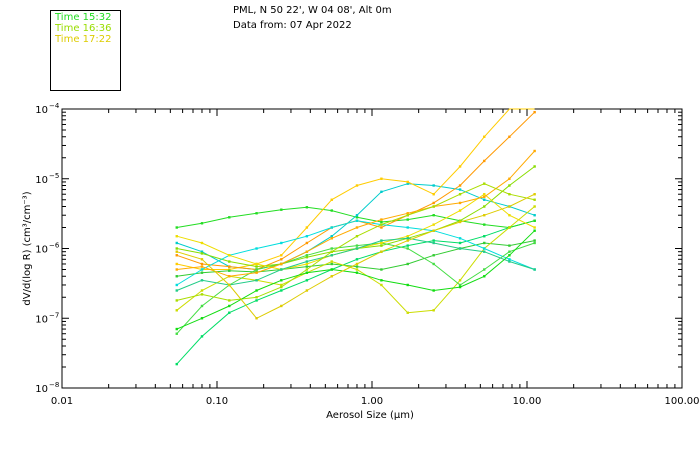  Describe the element at coordinates (83, 17) in the screenshot. I see `legend-entry-1: Time 15:32` at that location.